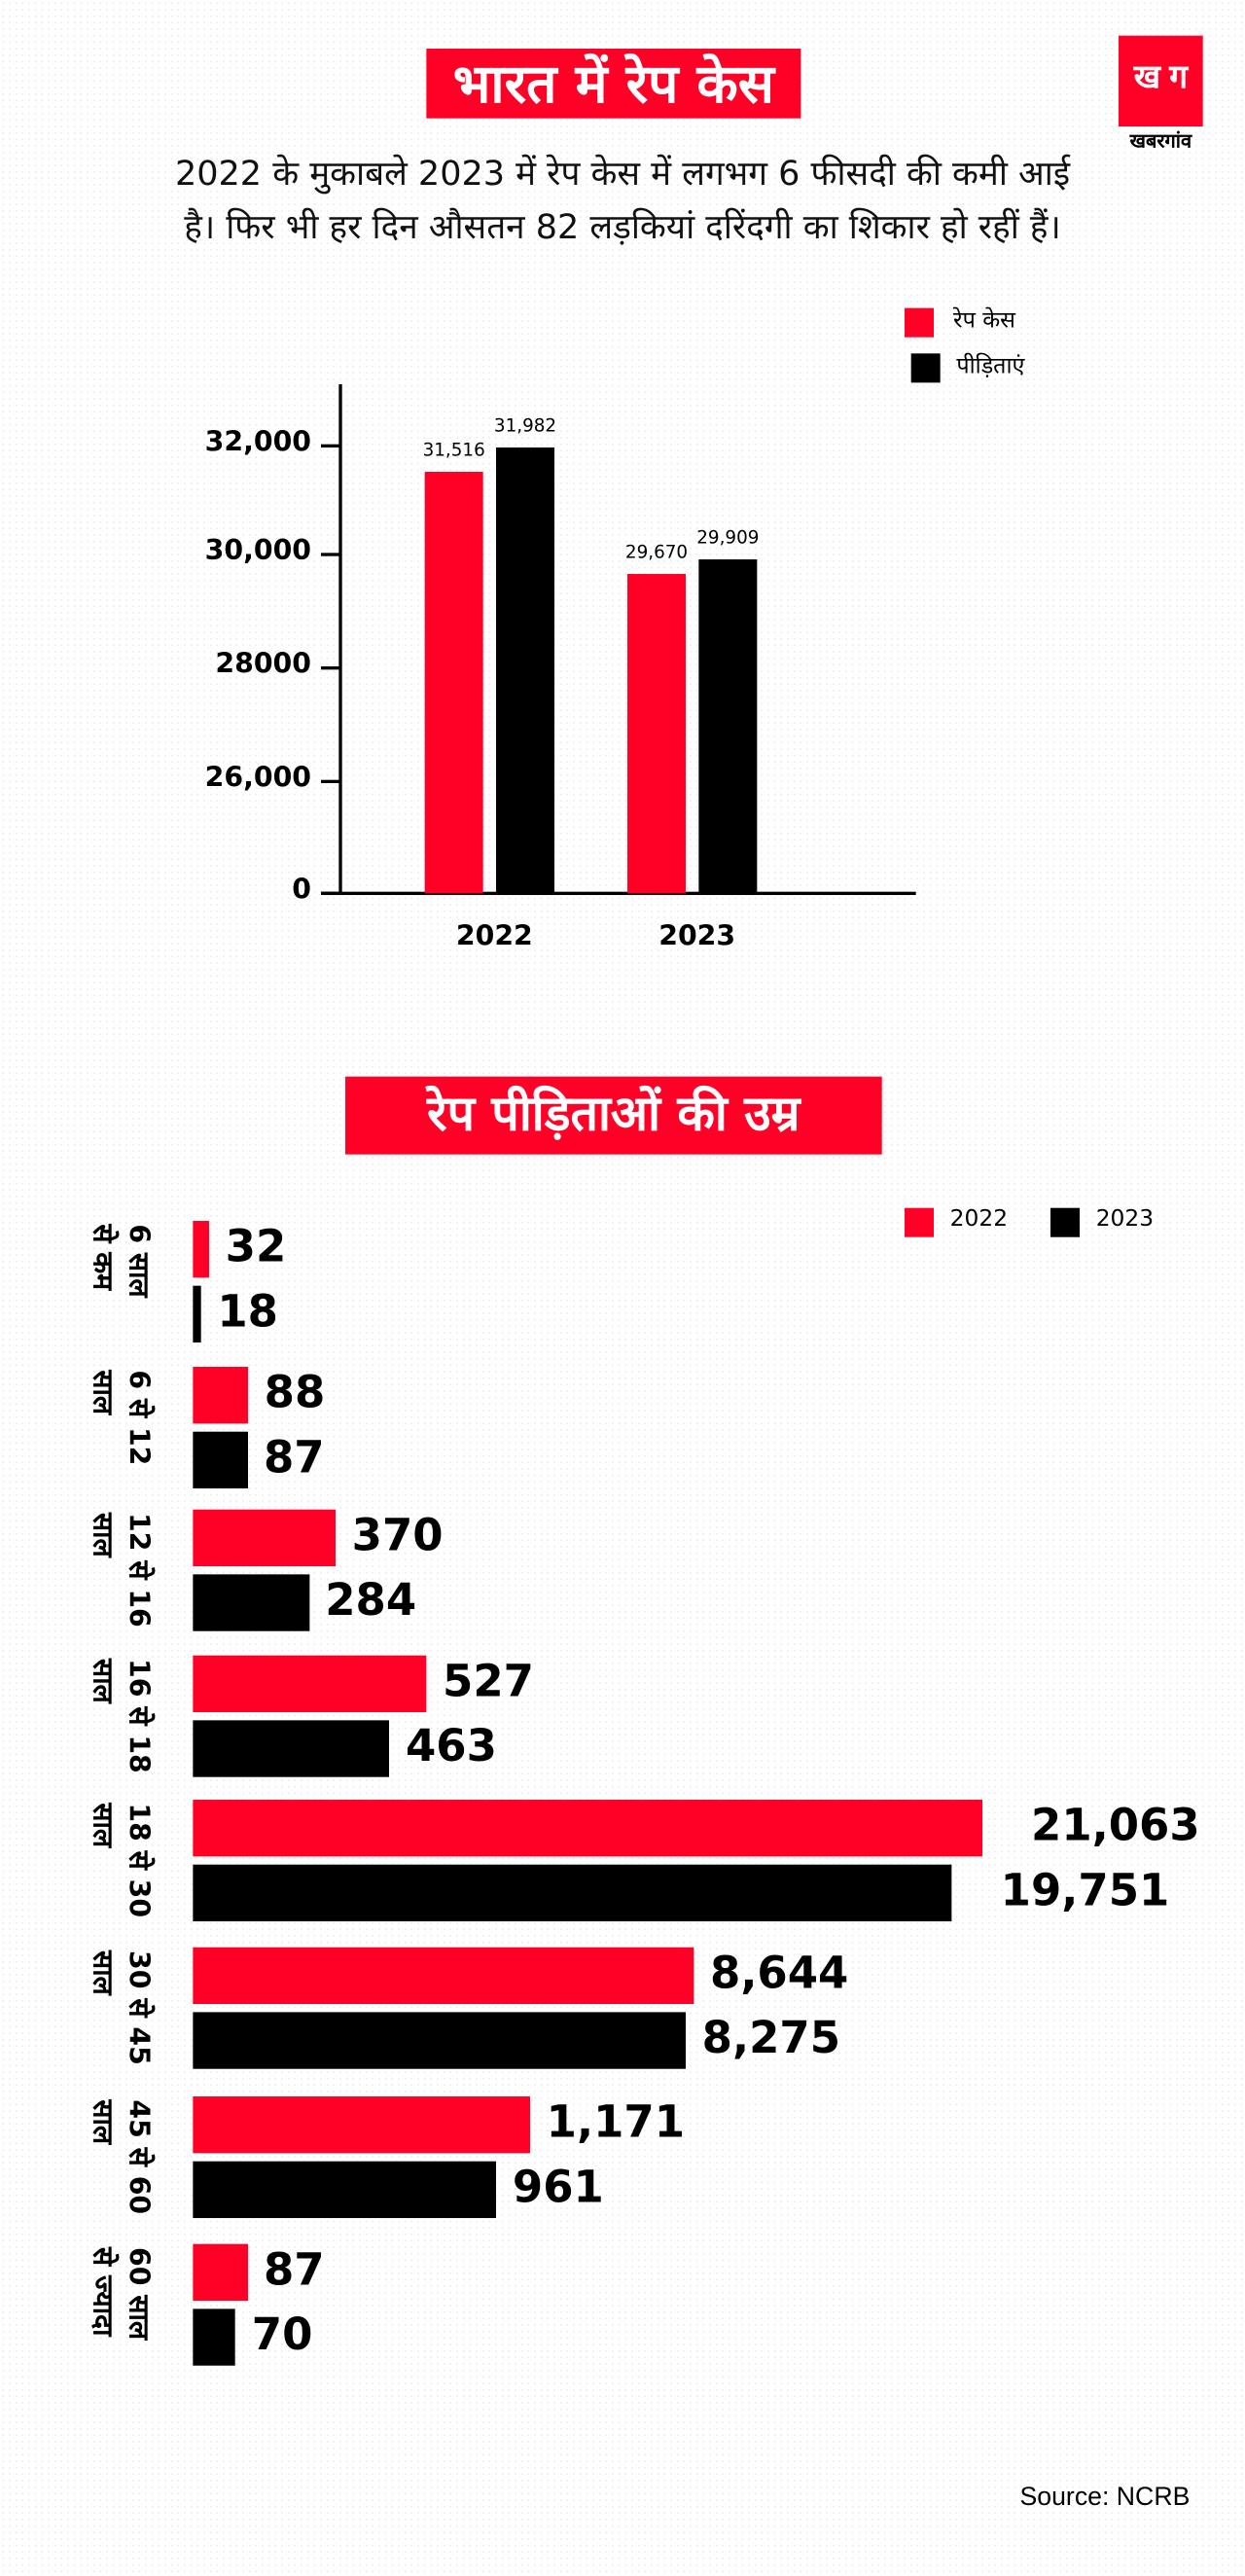 This screenshot has width=1245, height=2576. What do you see at coordinates (138, 1418) in the screenshot?
I see `age-label-line: 6 से 12` at bounding box center [138, 1418].